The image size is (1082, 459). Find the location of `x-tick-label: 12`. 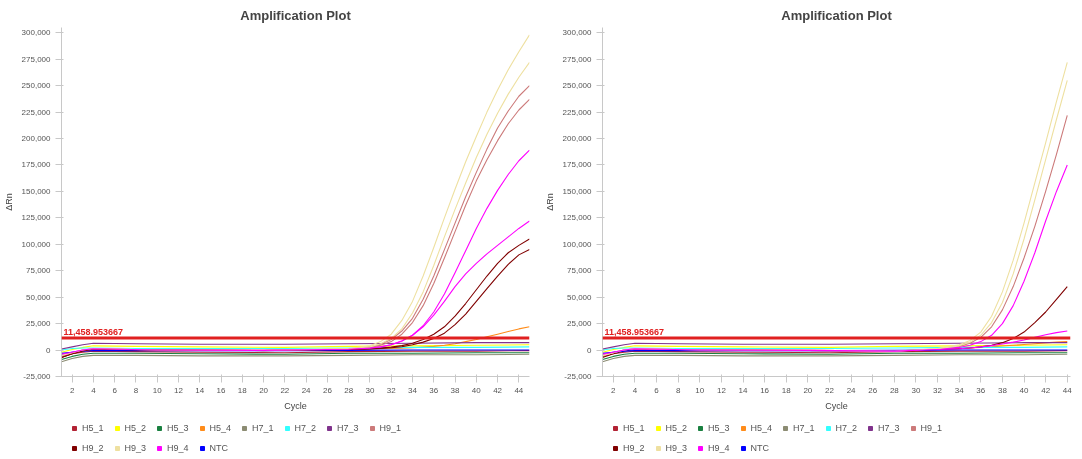

x-tick-label: 12 is located at coordinates (721, 390).